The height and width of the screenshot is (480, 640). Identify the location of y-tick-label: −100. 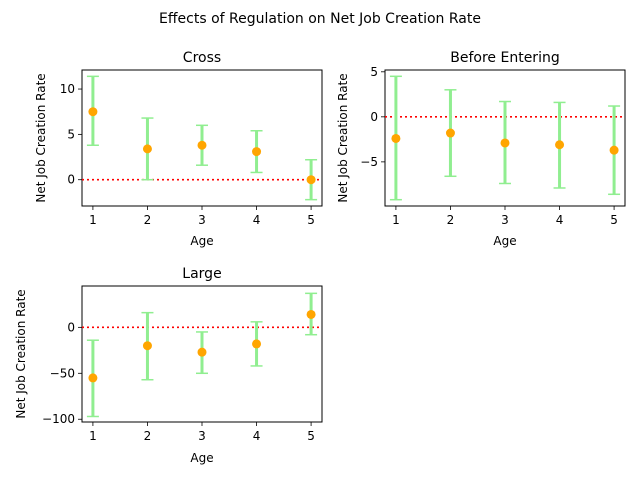
(58, 419).